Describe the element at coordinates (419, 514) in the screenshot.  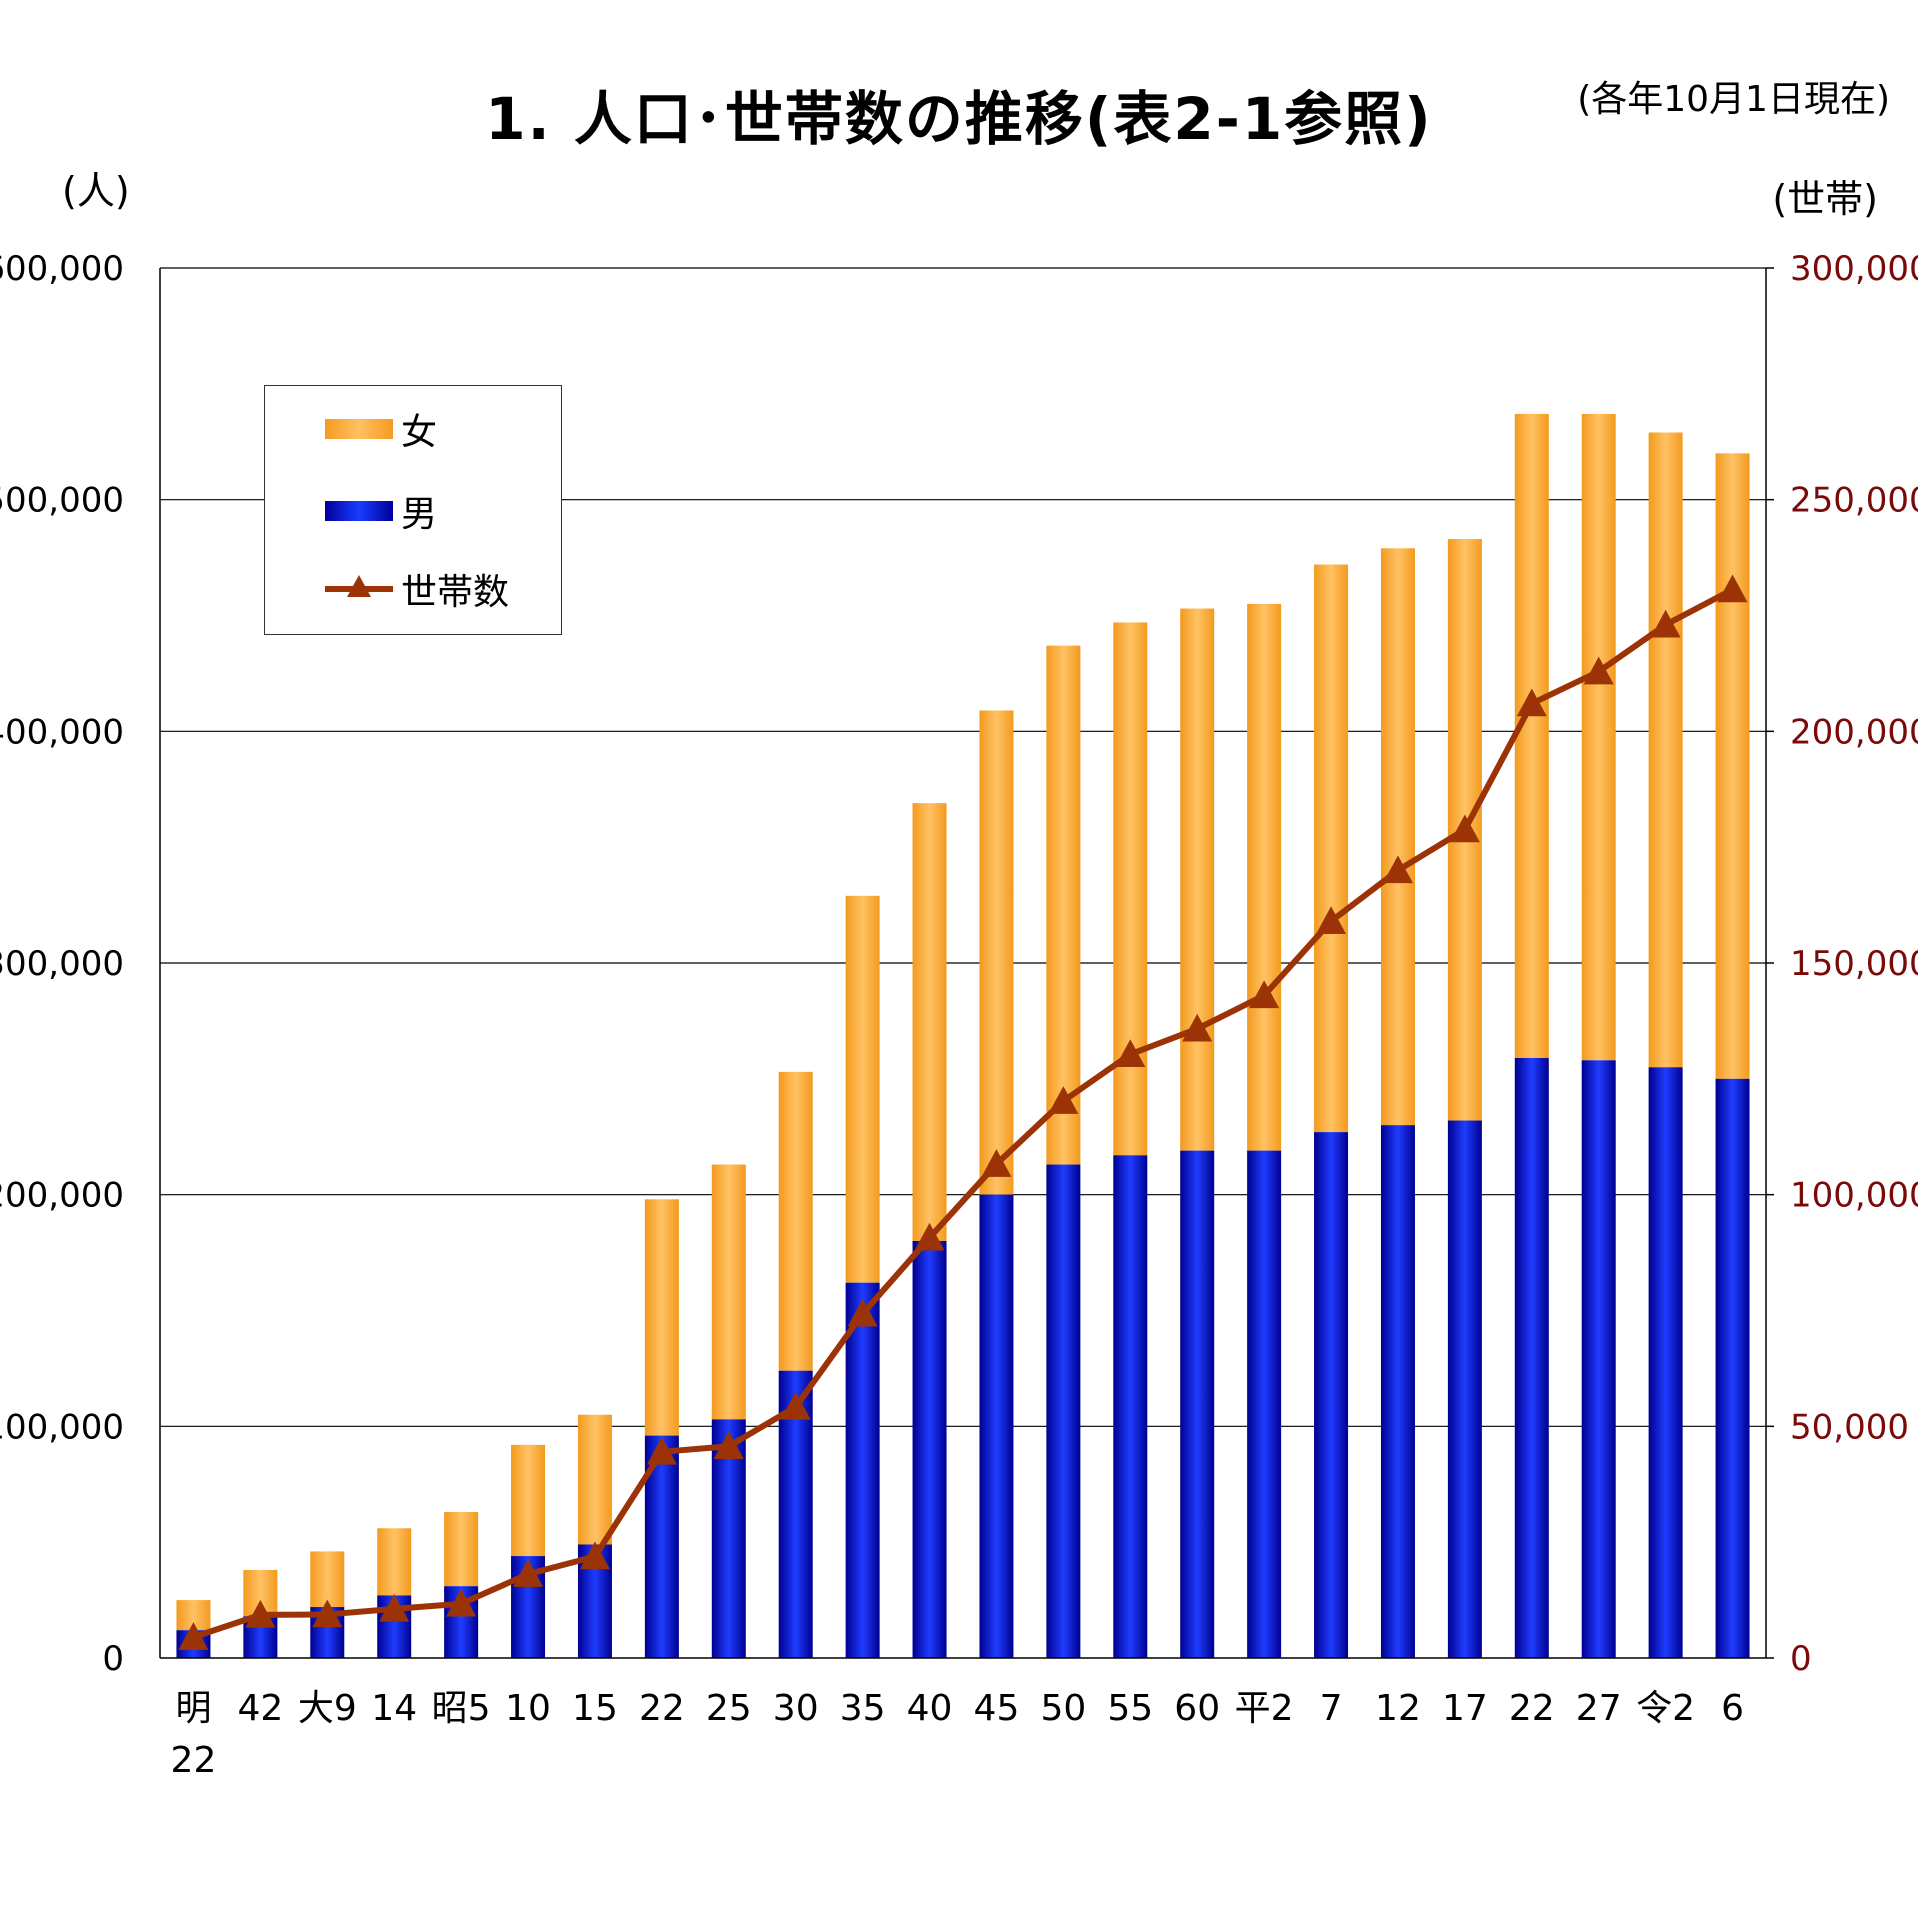
I see `legend-label-male: 男` at that location.